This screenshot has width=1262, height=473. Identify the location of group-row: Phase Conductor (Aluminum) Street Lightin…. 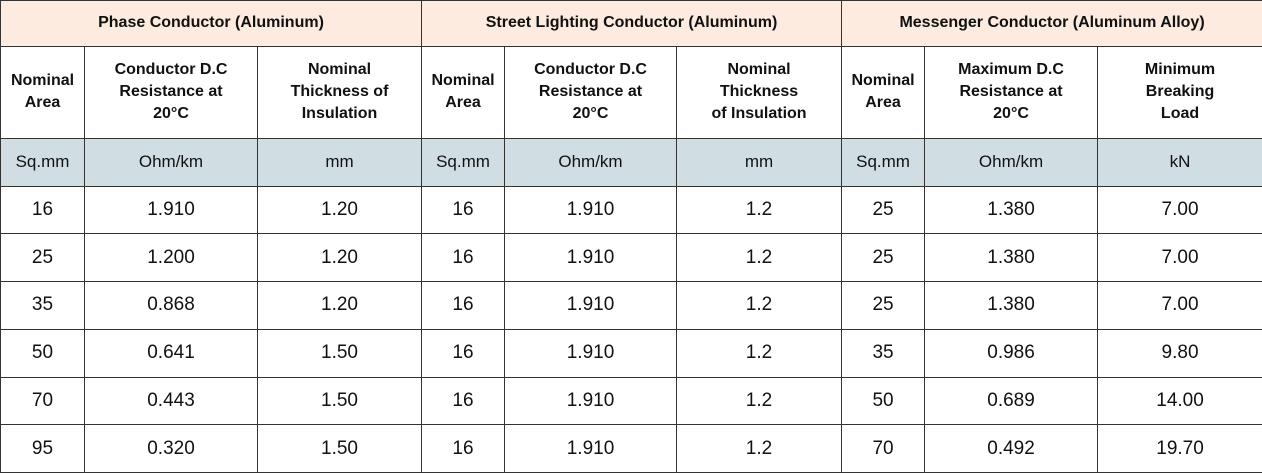
(631, 23).